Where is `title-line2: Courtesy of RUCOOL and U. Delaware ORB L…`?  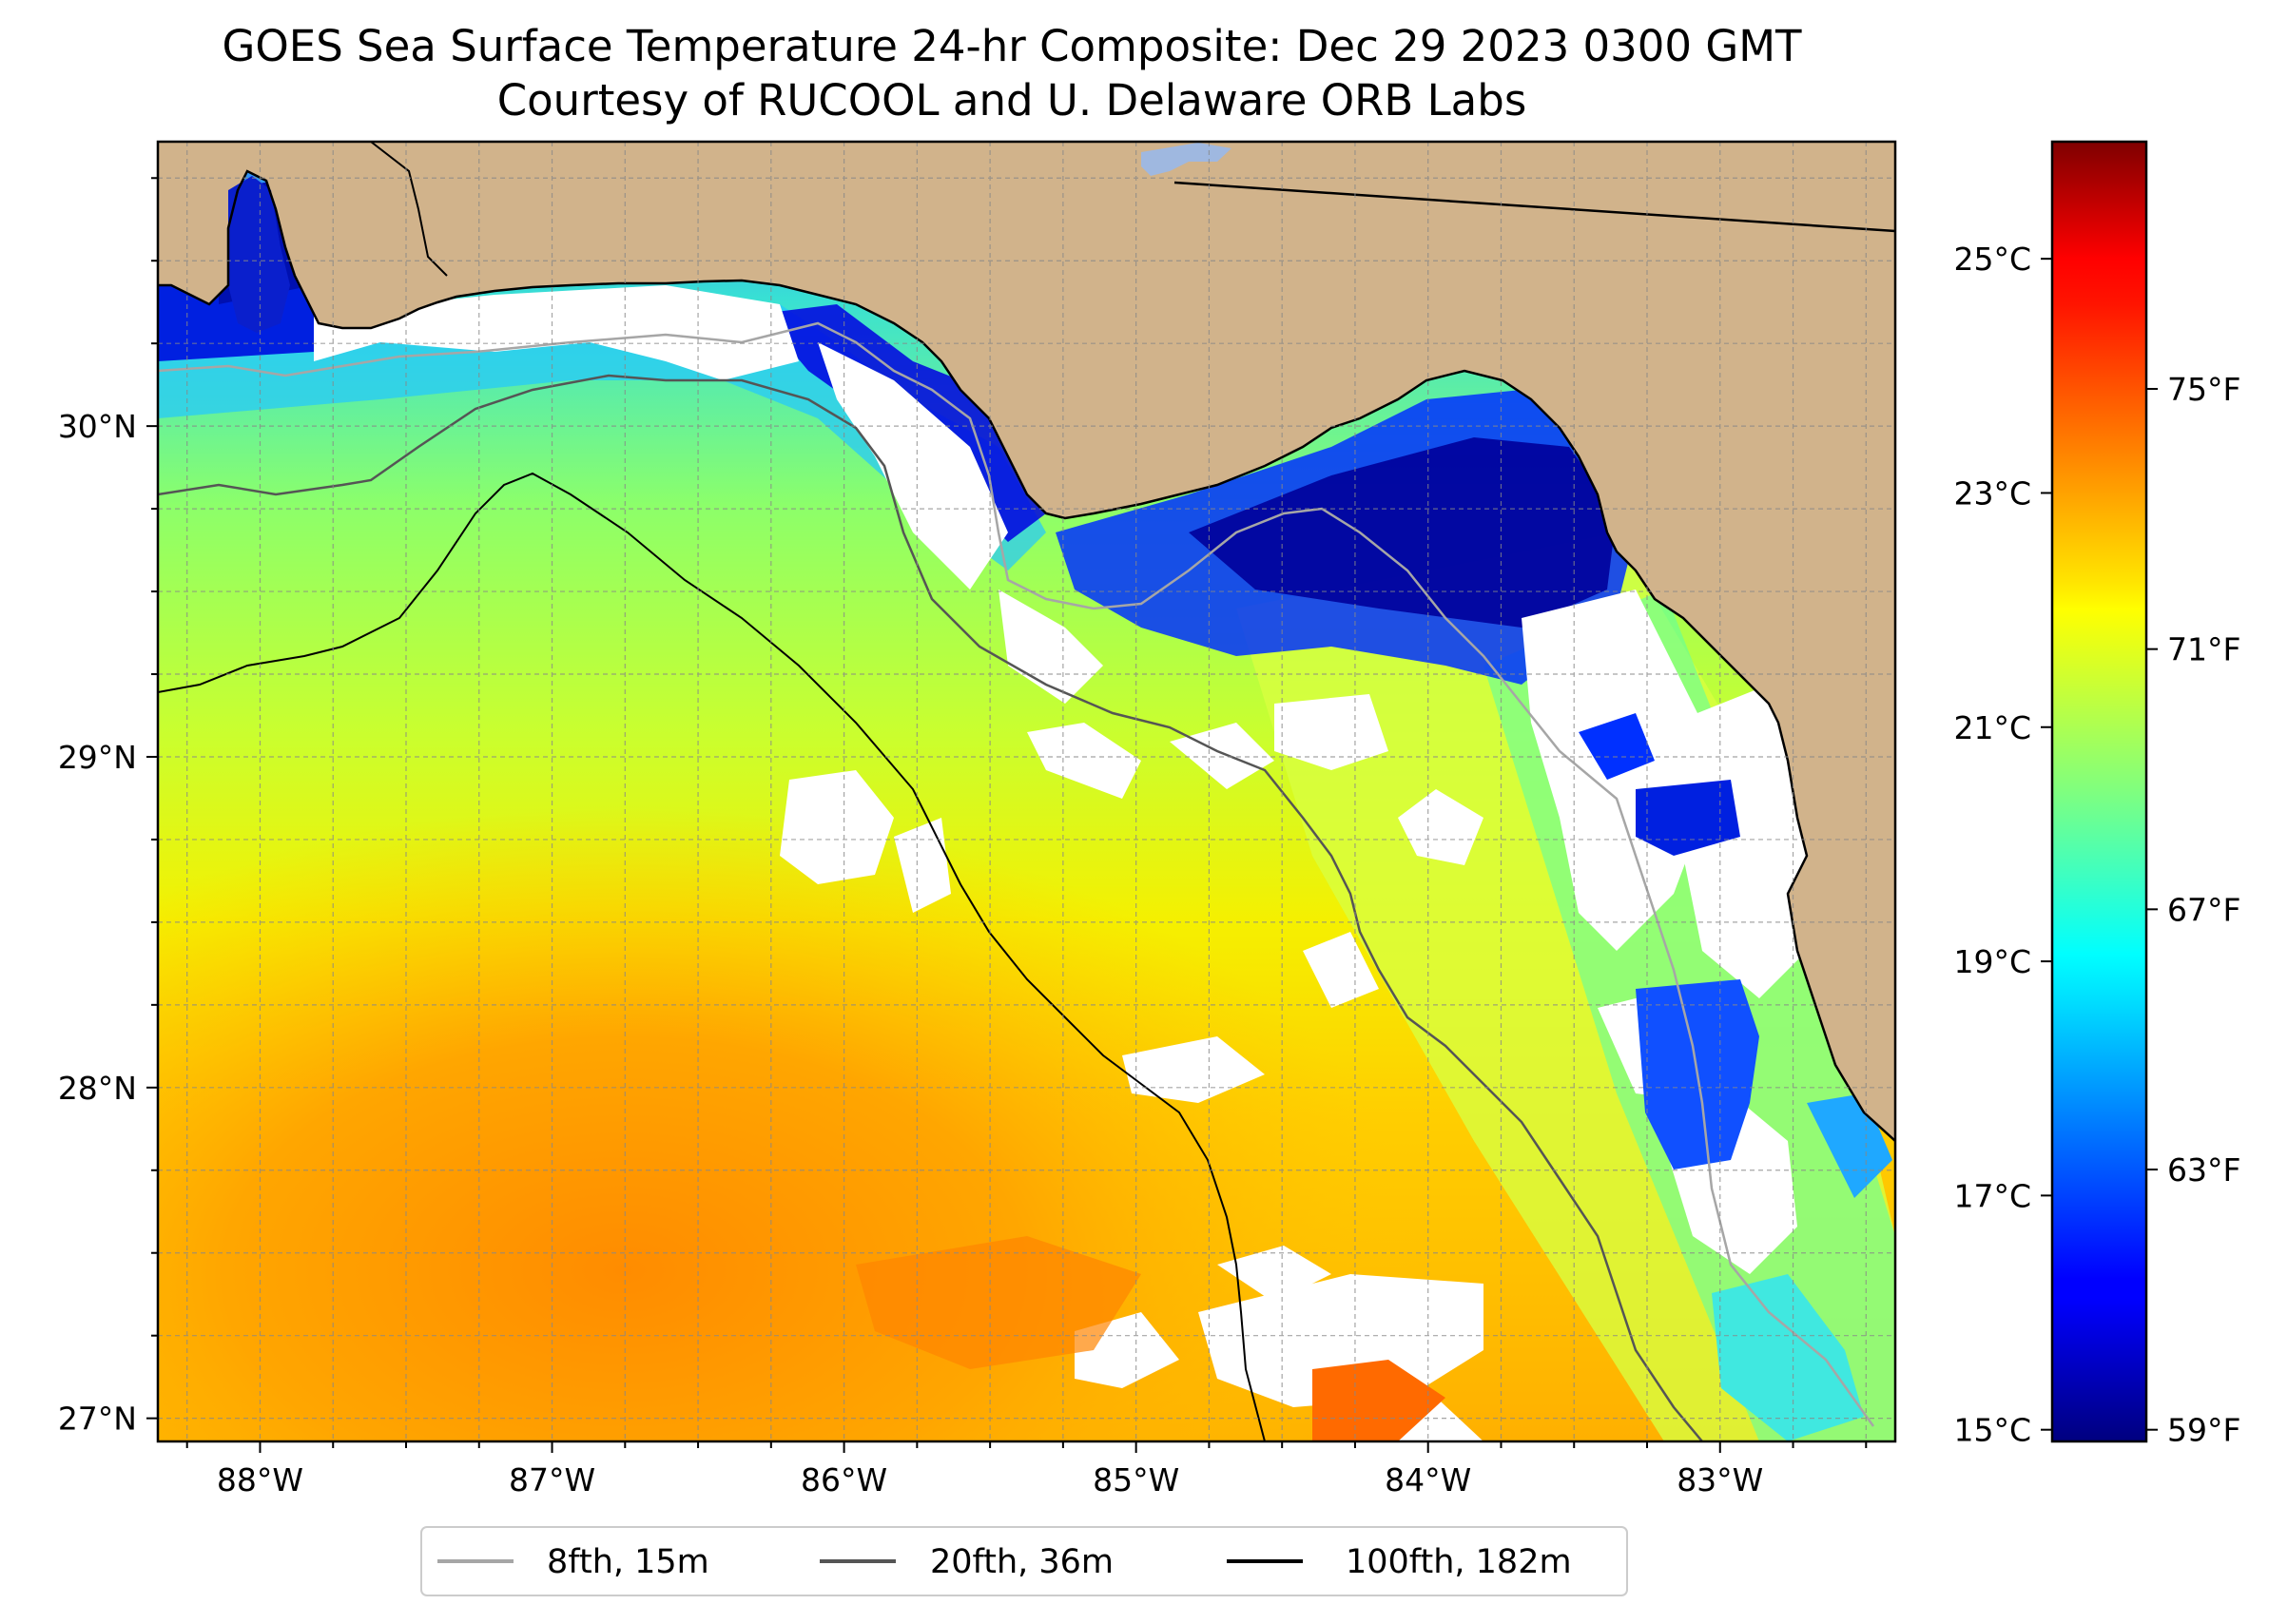 title-line2: Courtesy of RUCOOL and U. Delaware ORB L… is located at coordinates (1012, 100).